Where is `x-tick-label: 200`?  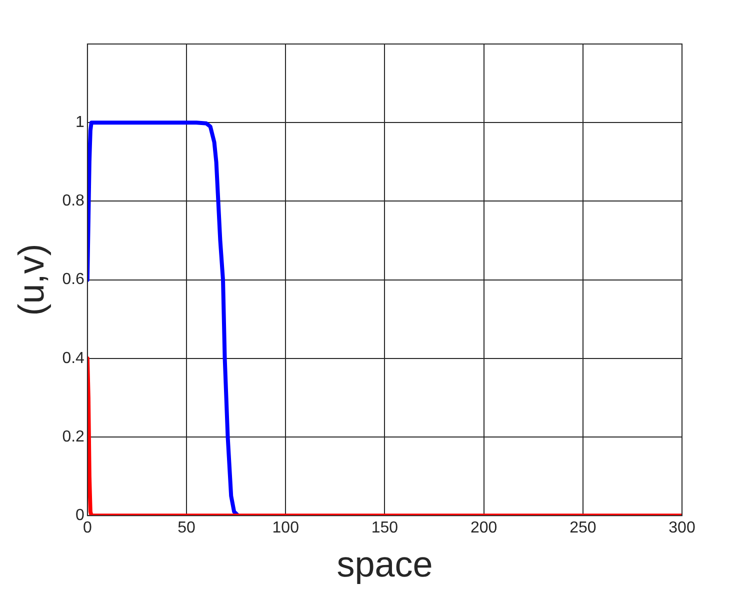 x-tick-label: 200 is located at coordinates (484, 528).